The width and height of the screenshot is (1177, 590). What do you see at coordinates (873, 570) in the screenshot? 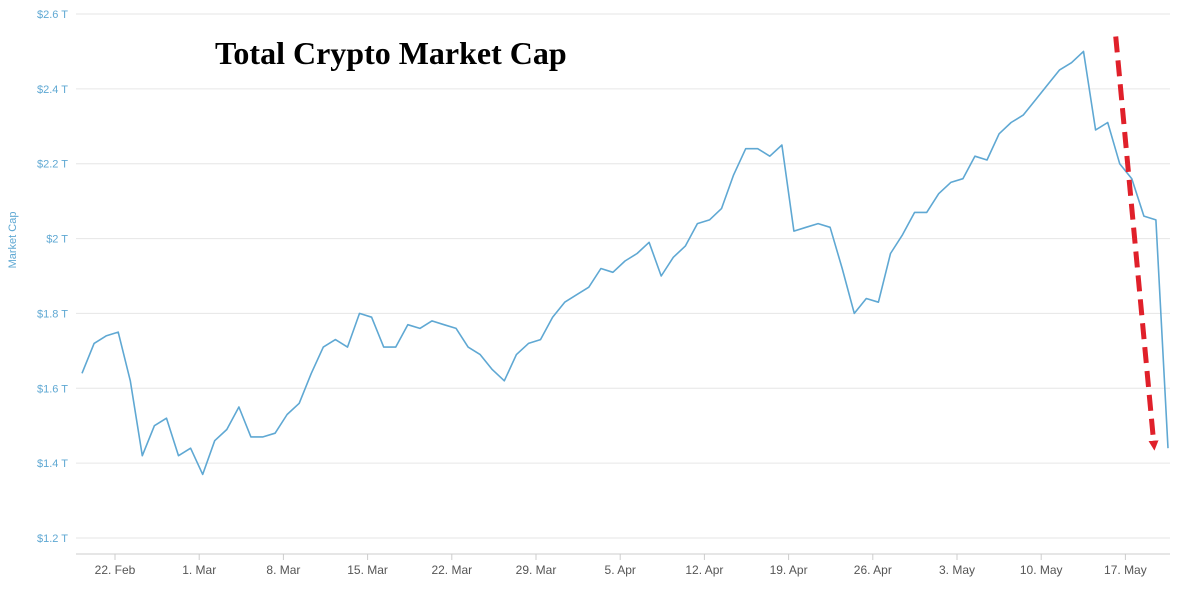
I see `x-tick-label: 26. Apr` at bounding box center [873, 570].